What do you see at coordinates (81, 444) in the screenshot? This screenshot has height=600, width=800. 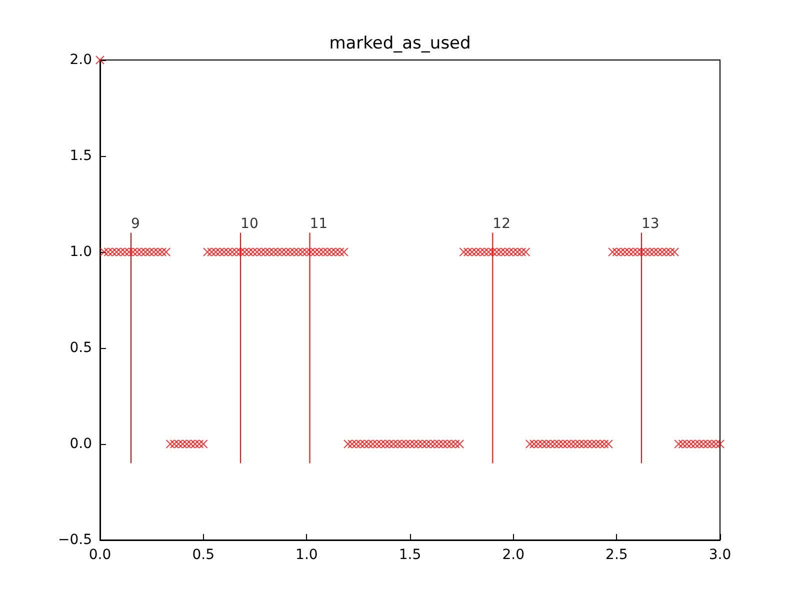 I see `y-tick-label: 0.0` at bounding box center [81, 444].